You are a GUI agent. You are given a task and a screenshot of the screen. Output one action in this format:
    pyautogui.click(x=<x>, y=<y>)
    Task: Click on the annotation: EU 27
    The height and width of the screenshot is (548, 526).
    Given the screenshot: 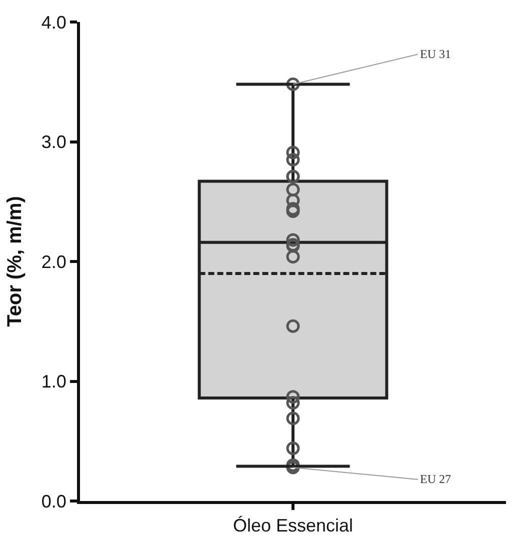 What is the action you would take?
    pyautogui.click(x=435, y=479)
    